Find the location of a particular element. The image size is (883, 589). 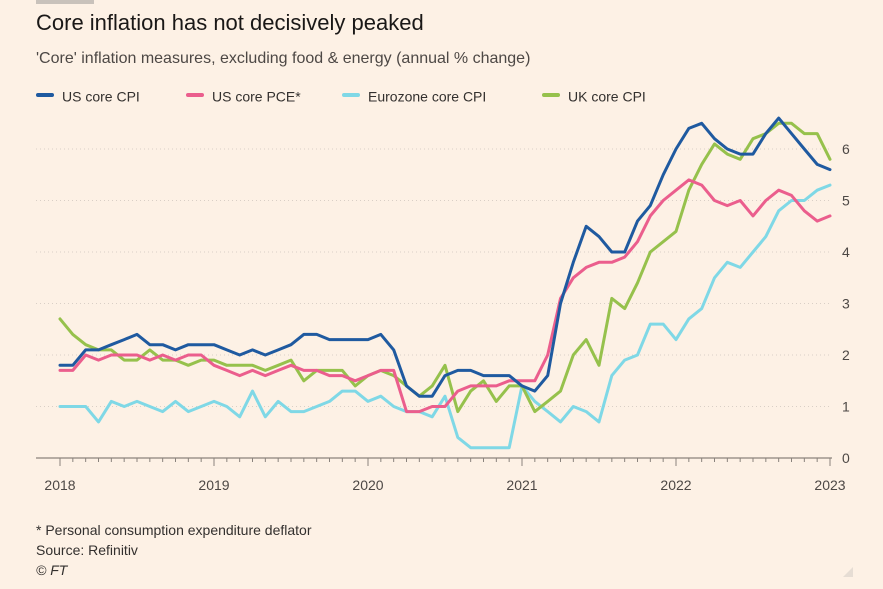

x-tick-label-2019: 2019 is located at coordinates (213, 485).